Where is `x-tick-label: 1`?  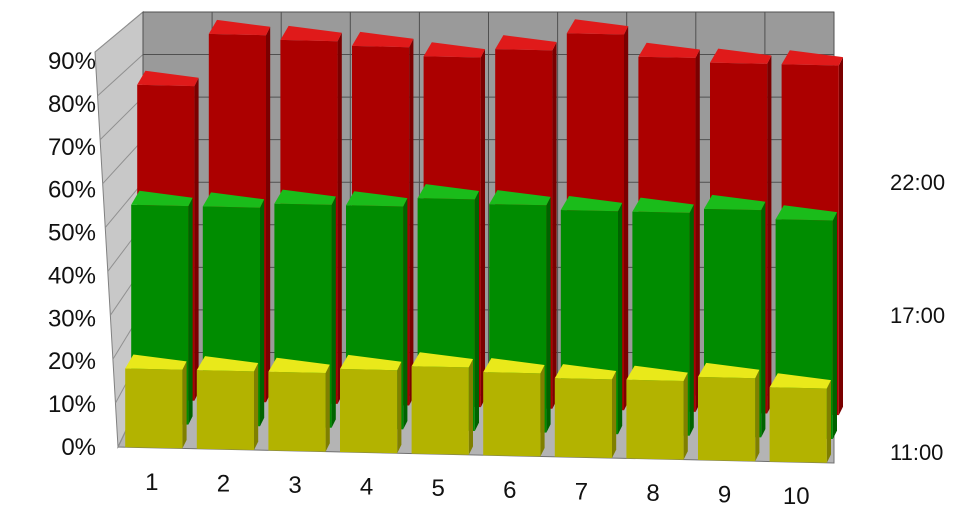 x-tick-label: 1 is located at coordinates (151, 482).